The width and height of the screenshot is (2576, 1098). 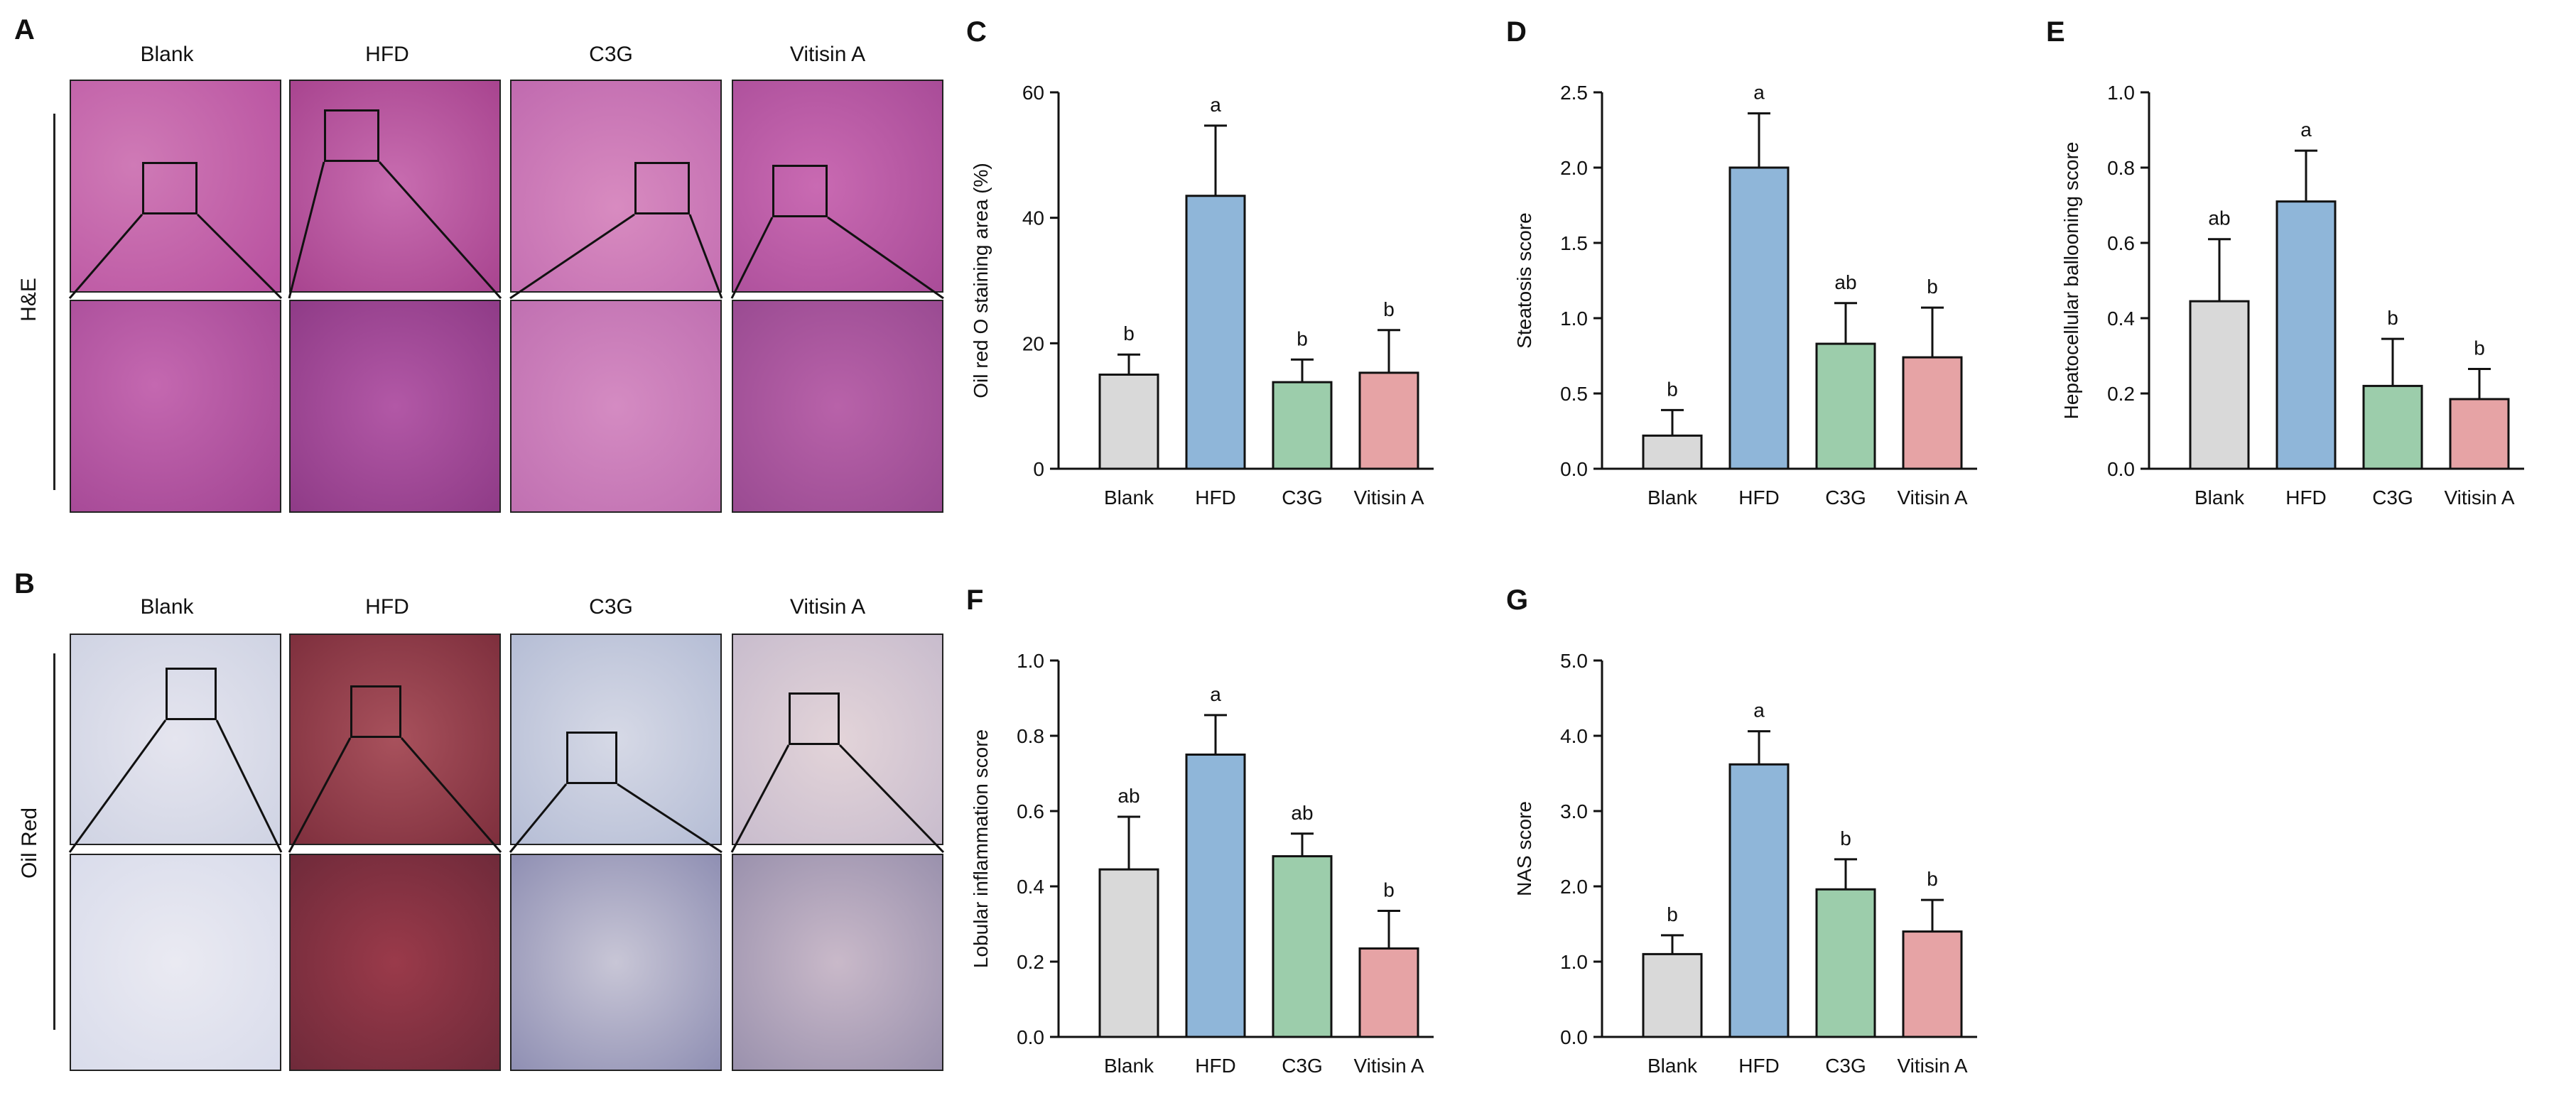 I want to click on oil-high-c3g, so click(x=616, y=963).